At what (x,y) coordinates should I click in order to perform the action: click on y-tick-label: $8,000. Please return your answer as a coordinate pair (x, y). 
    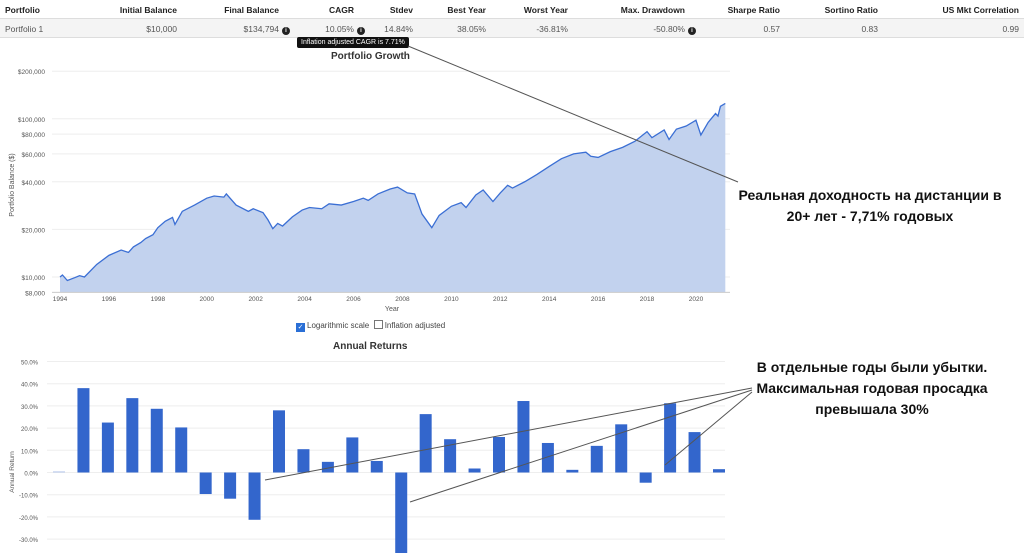
    Looking at the image, I should click on (35, 293).